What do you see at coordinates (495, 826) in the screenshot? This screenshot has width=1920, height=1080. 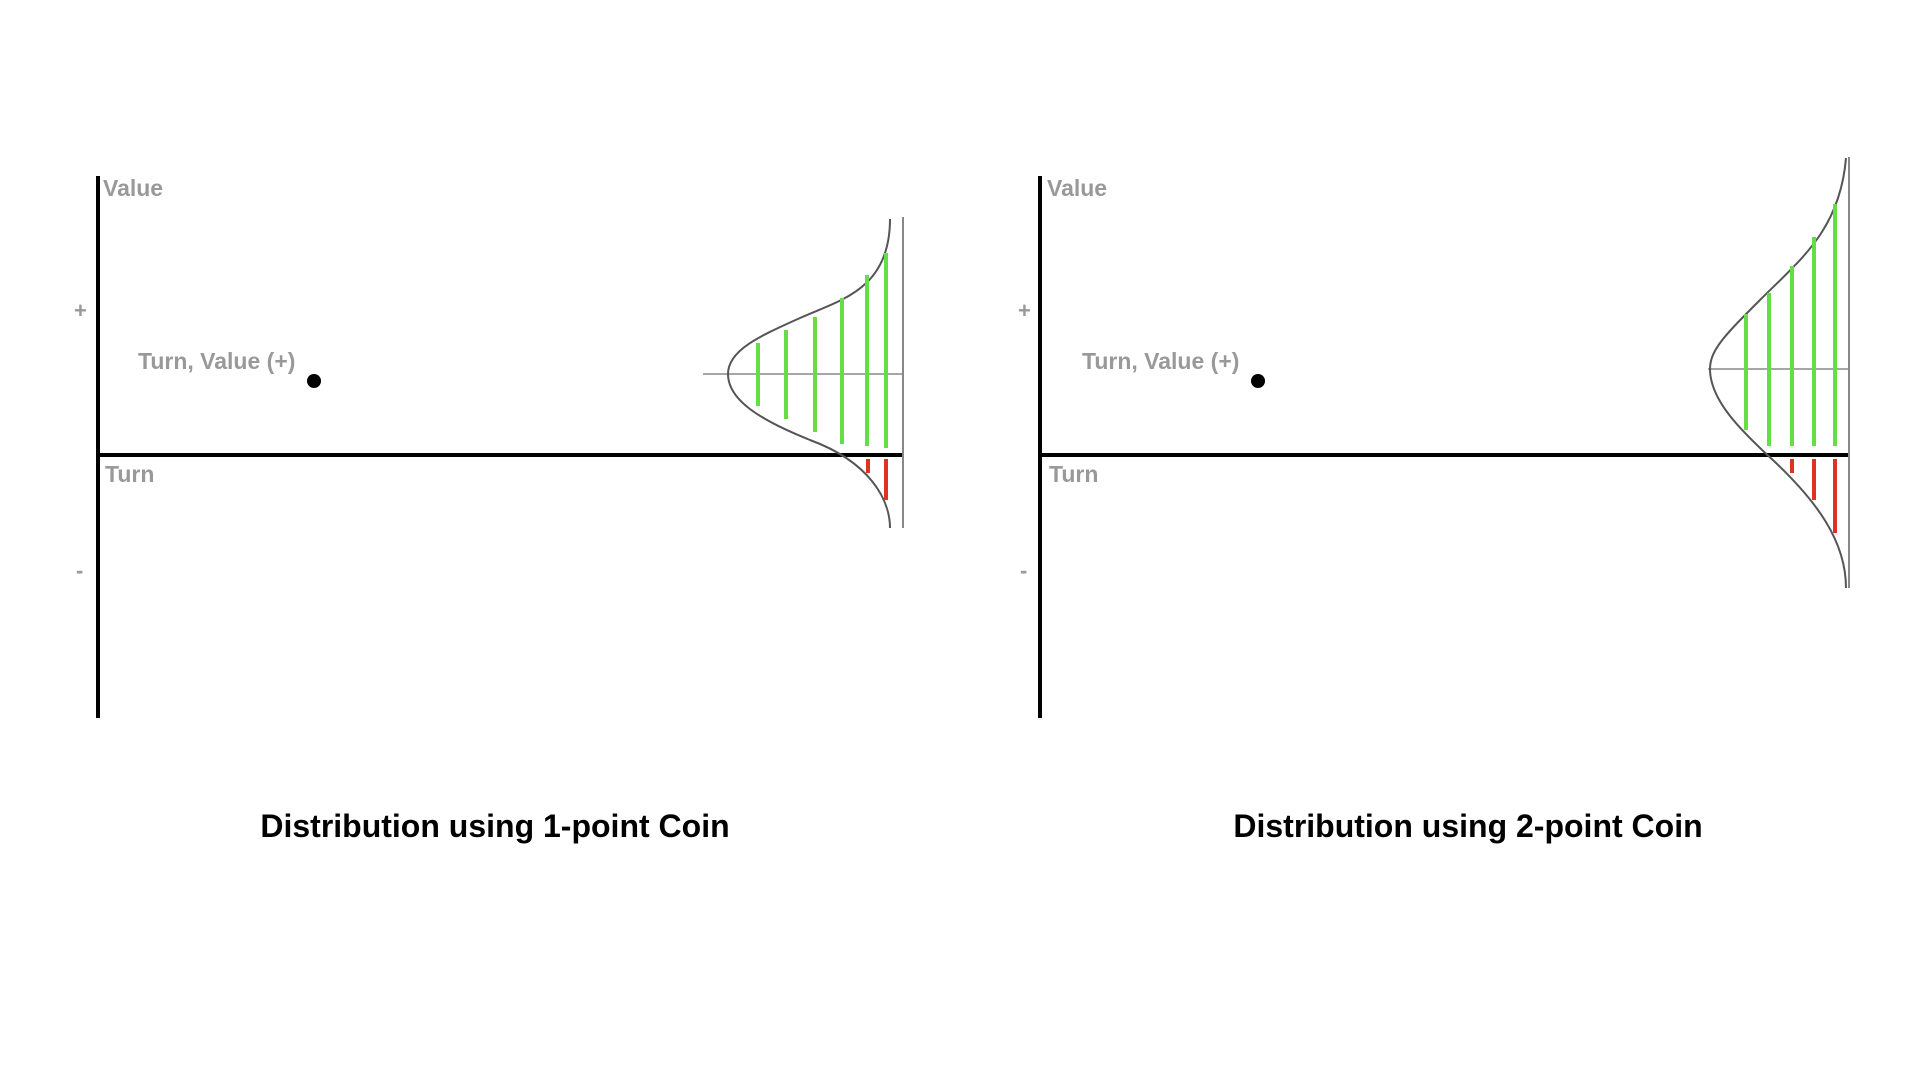 I see `caption-left: Distribution using 1-point Coin` at bounding box center [495, 826].